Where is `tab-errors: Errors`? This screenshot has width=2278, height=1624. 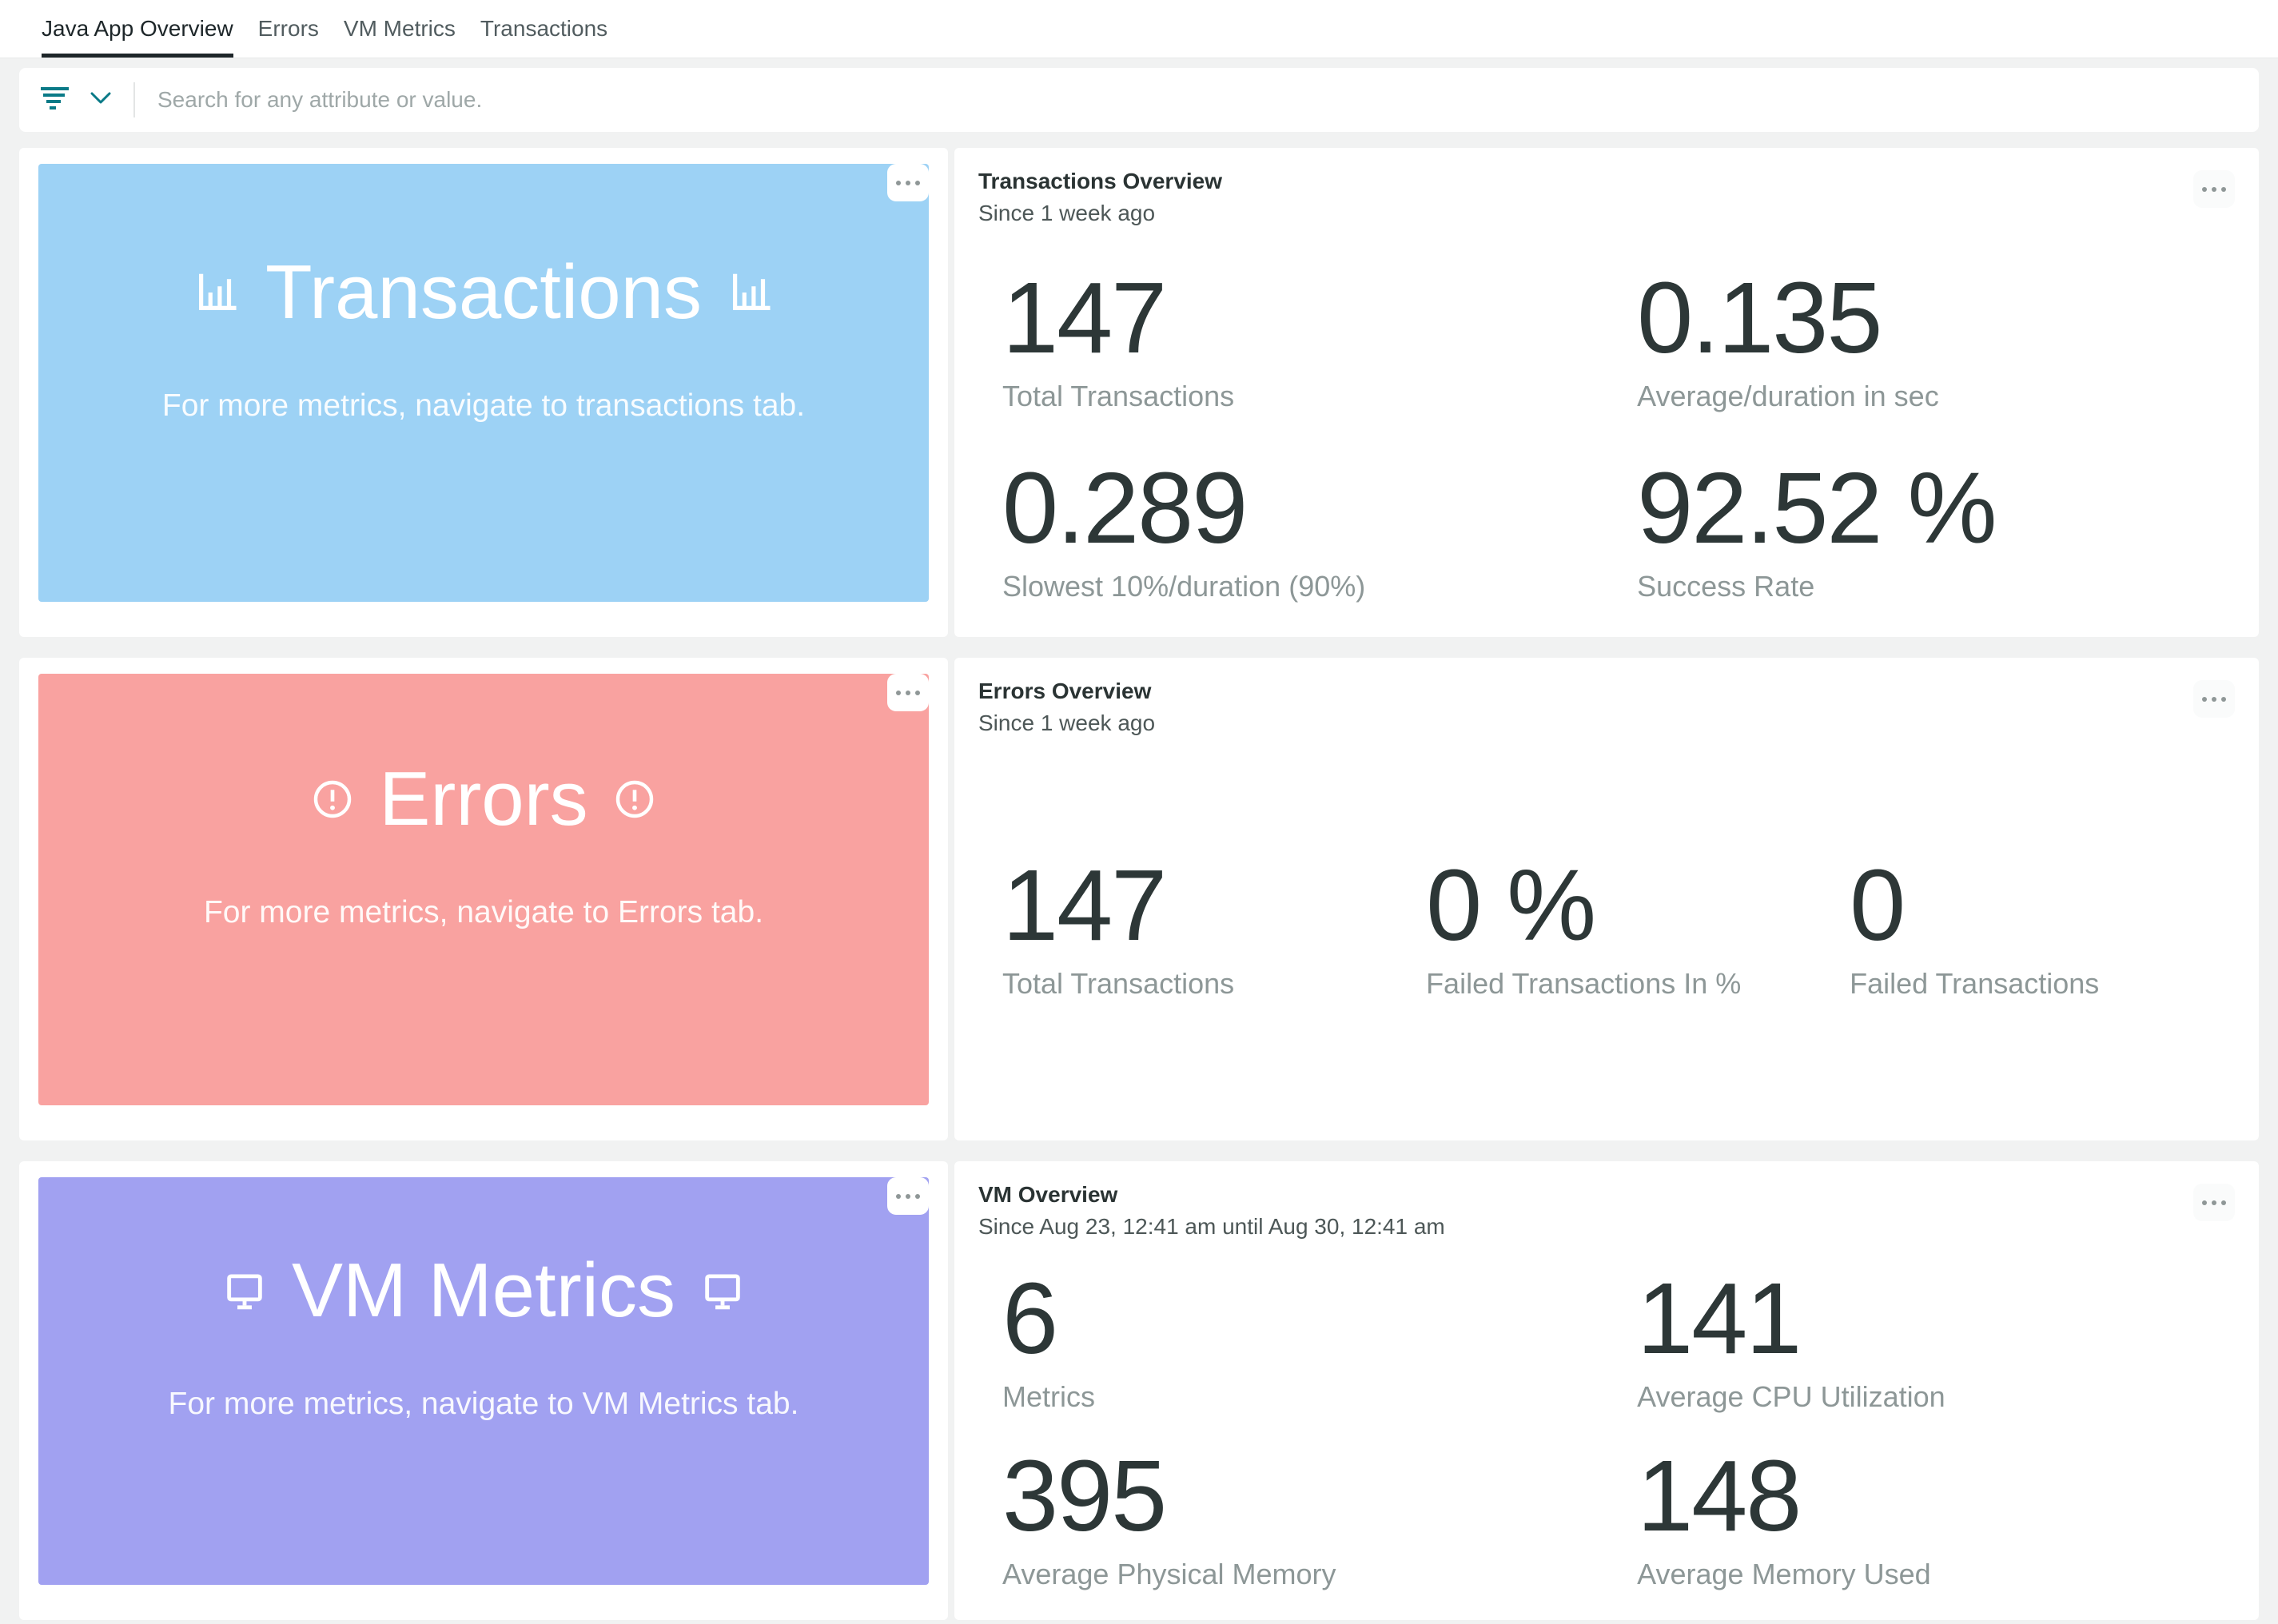
tab-errors: Errors is located at coordinates (288, 28).